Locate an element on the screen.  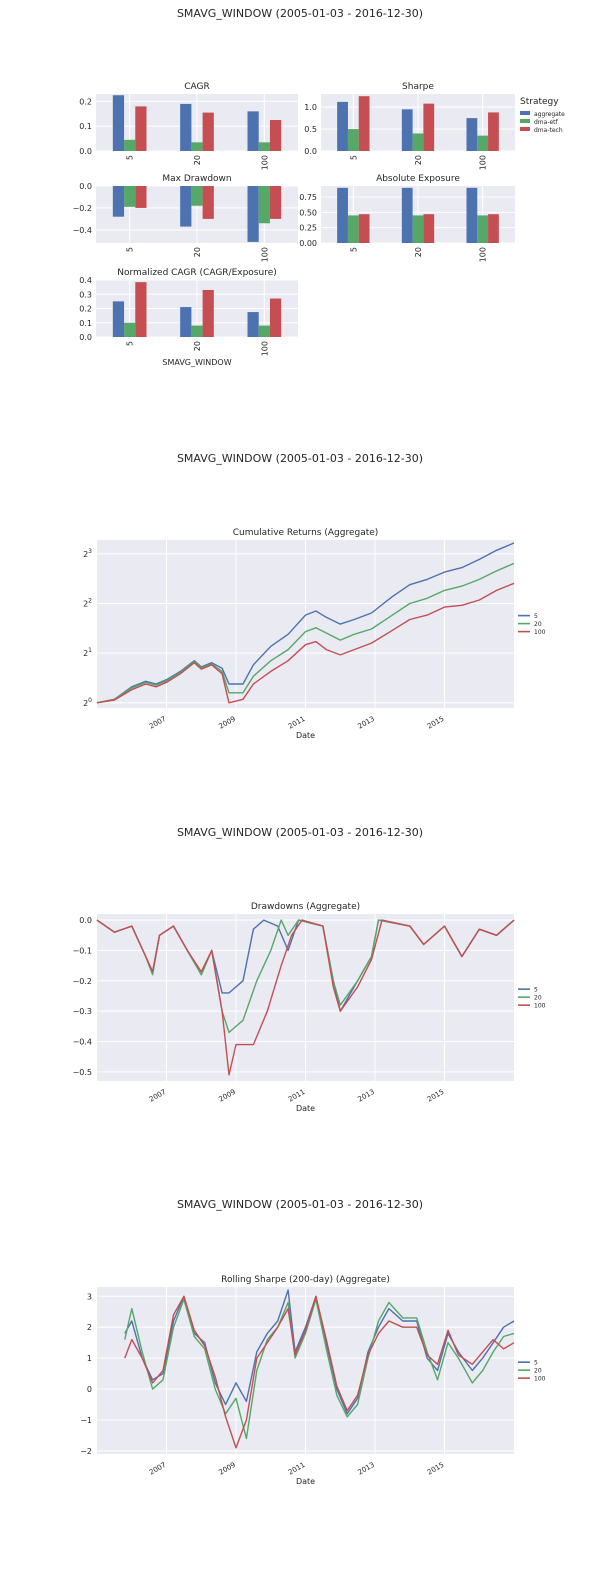
y-tick-label: −0.2 is located at coordinates (82, 981).